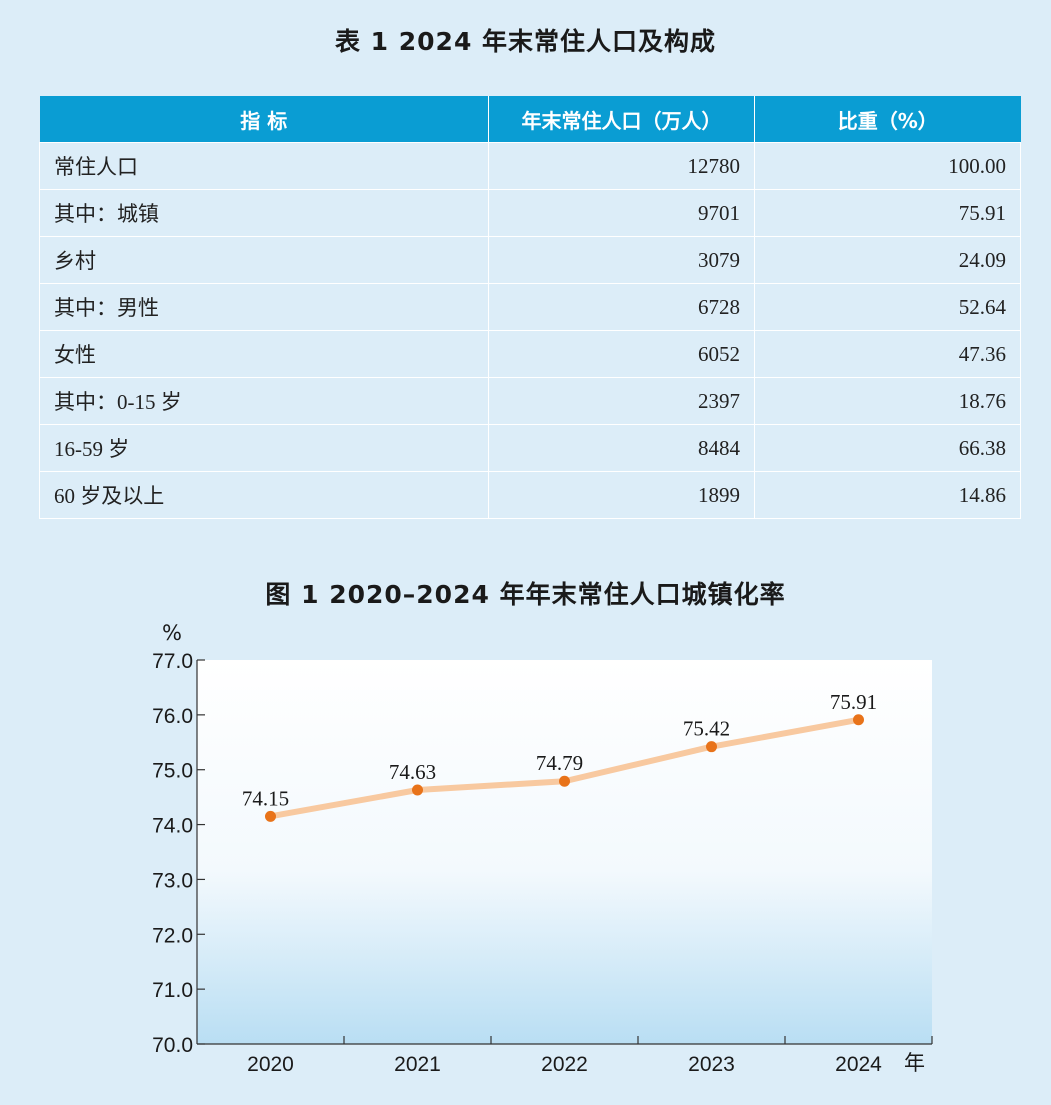  Describe the element at coordinates (264, 166) in the screenshot. I see `row-label: 常住人口` at that location.